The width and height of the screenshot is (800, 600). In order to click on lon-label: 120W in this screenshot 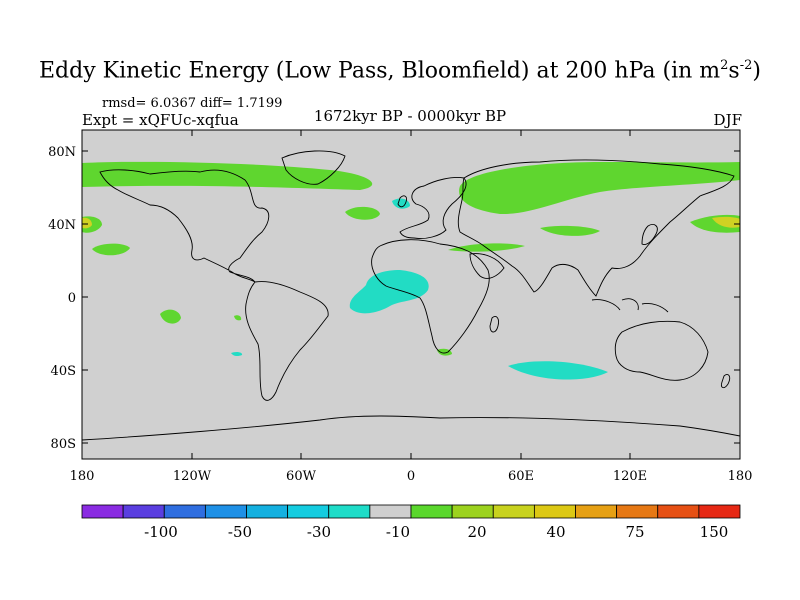, I will do `click(192, 476)`.